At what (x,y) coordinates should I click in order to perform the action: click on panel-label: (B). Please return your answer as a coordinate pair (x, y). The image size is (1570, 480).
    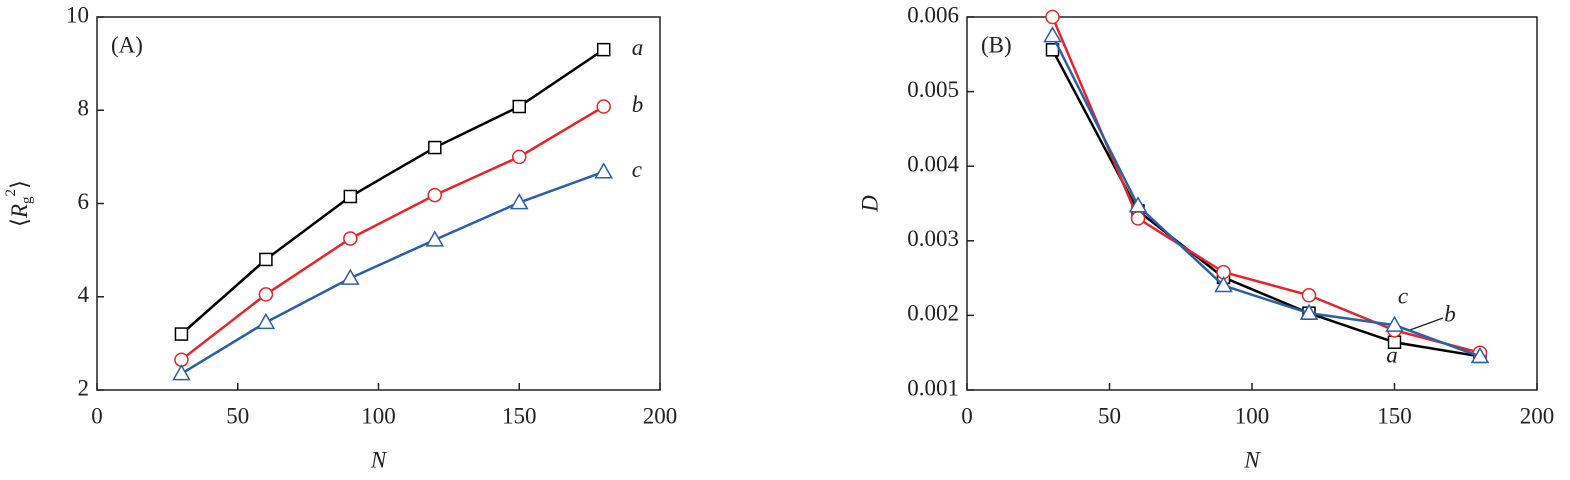
    Looking at the image, I should click on (996, 44).